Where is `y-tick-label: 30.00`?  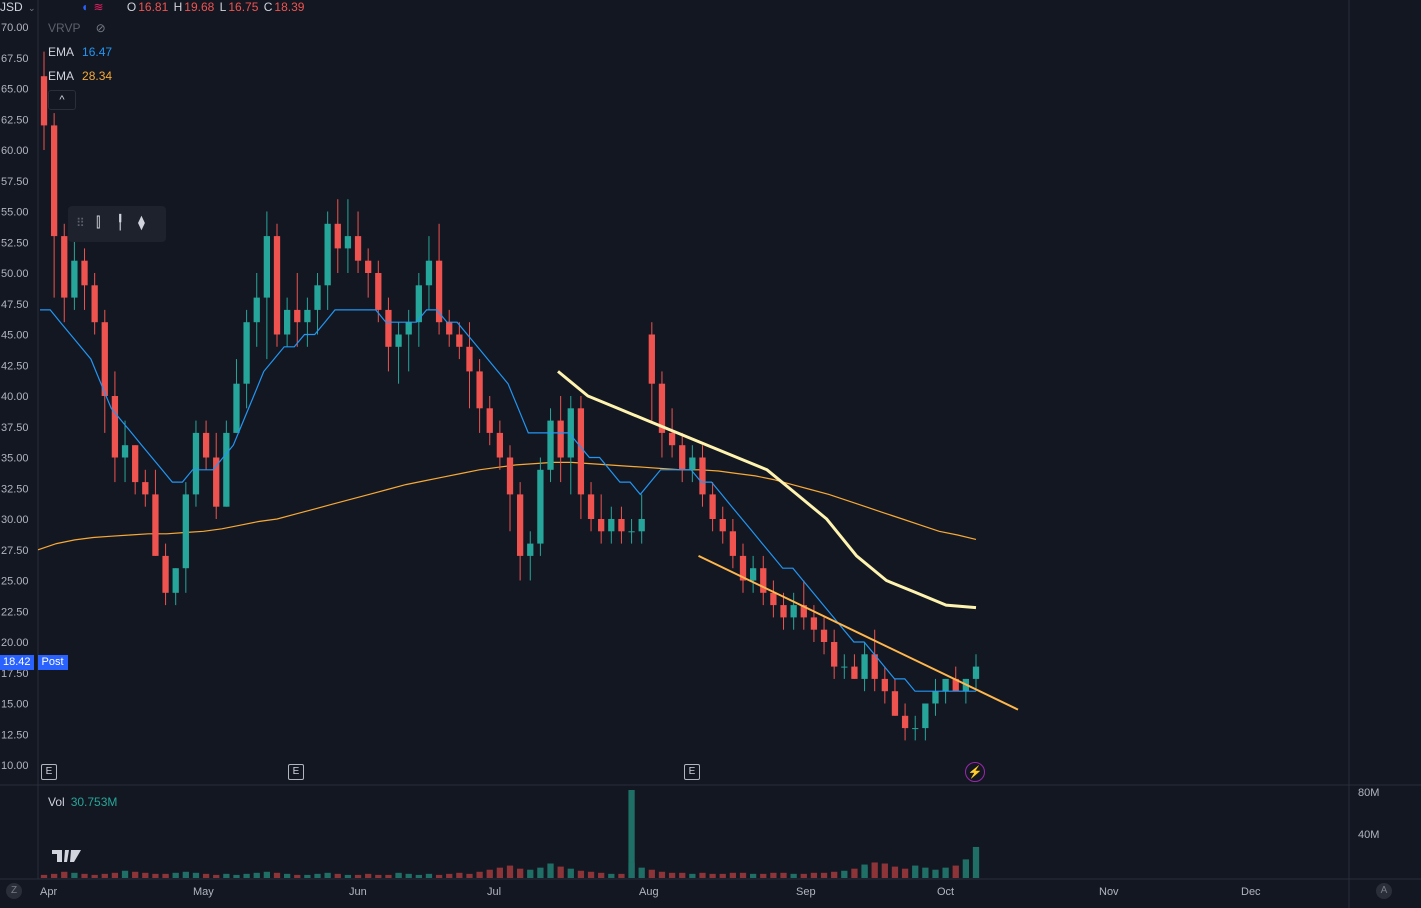 y-tick-label: 30.00 is located at coordinates (15, 520).